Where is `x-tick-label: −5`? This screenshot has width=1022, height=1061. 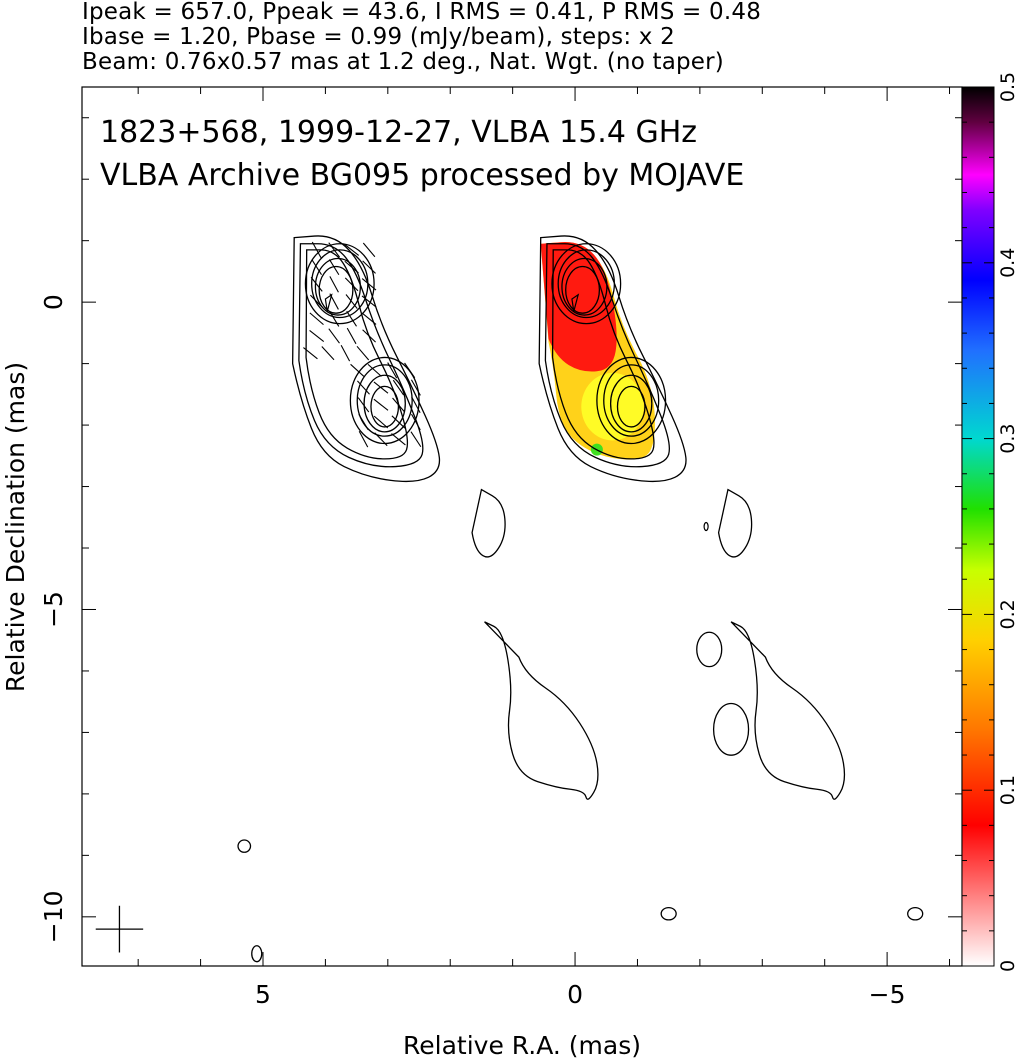 x-tick-label: −5 is located at coordinates (887, 994).